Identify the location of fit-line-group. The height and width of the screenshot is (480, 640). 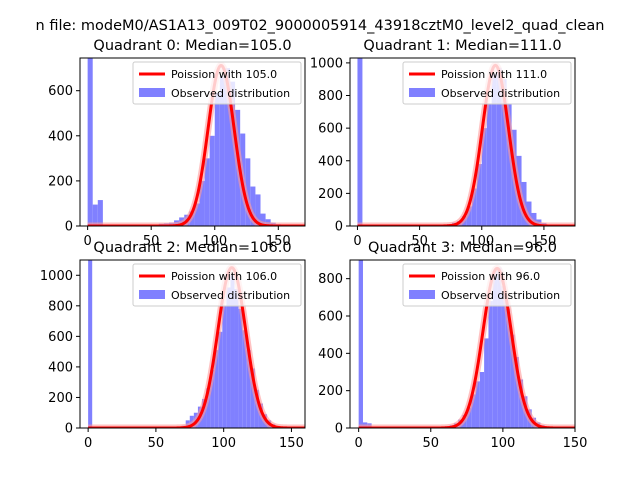
(464, 143).